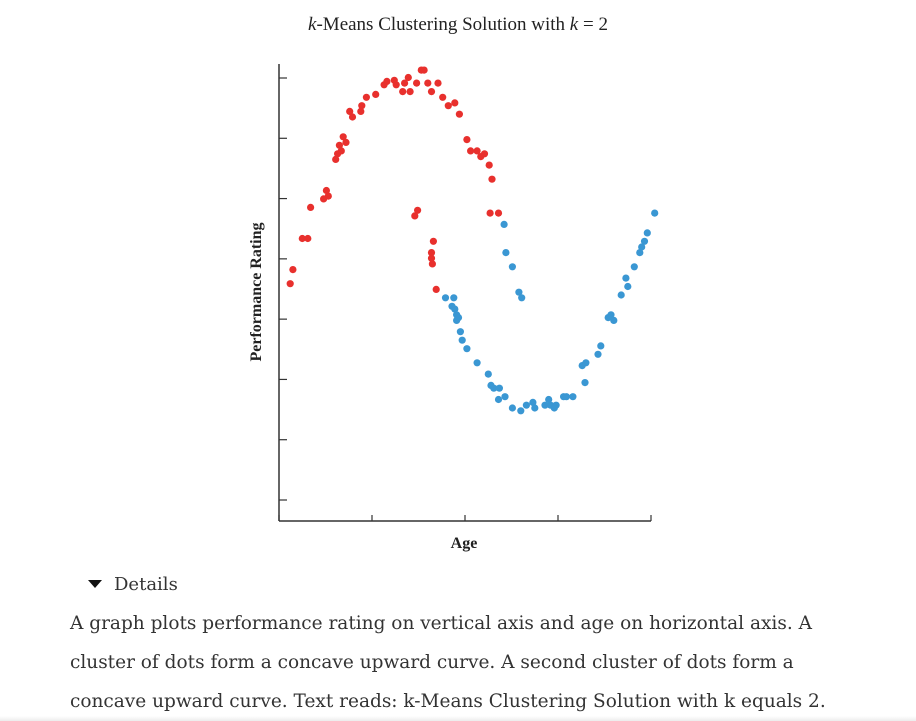 The image size is (916, 721). I want to click on chart-title-suffix: = 2, so click(593, 24).